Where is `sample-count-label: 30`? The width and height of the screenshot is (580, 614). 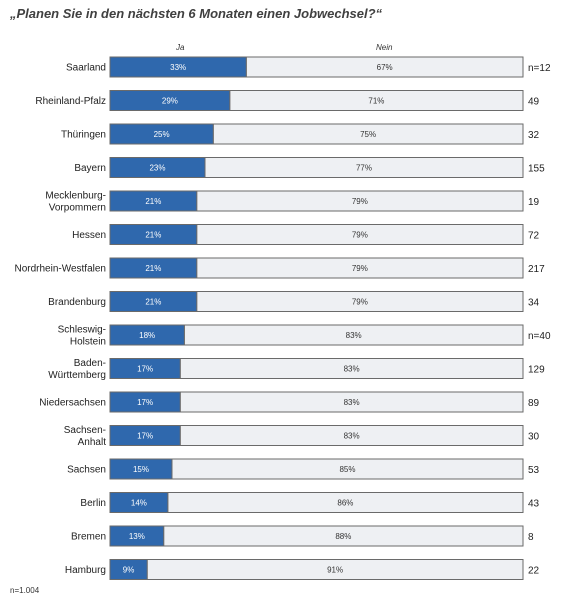
sample-count-label: 30 is located at coordinates (534, 437).